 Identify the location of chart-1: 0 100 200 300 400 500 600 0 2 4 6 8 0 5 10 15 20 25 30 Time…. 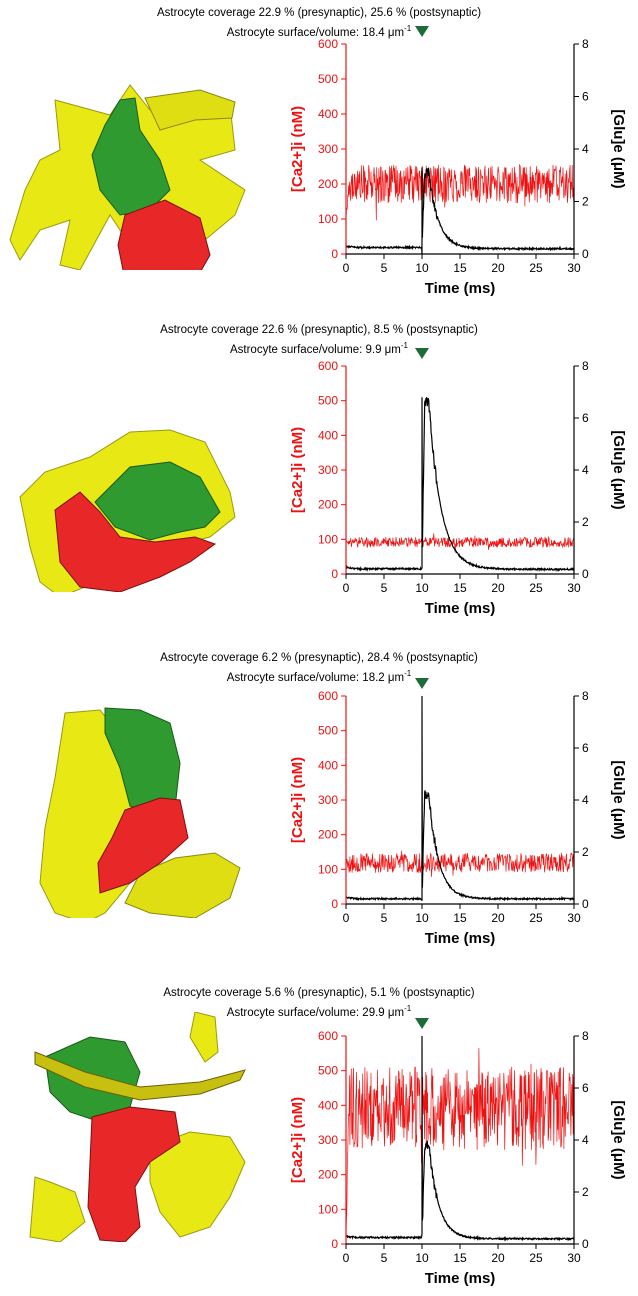
(458, 161).